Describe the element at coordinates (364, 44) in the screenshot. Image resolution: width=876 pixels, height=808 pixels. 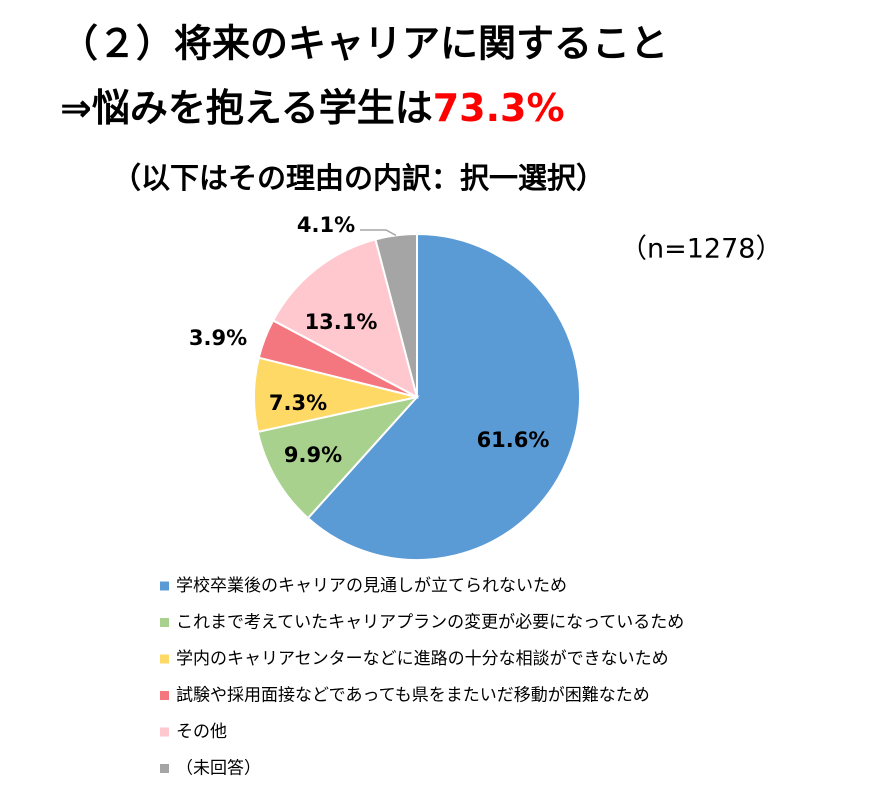
I see `chart-title: （２）将来のキャリアに関すること` at that location.